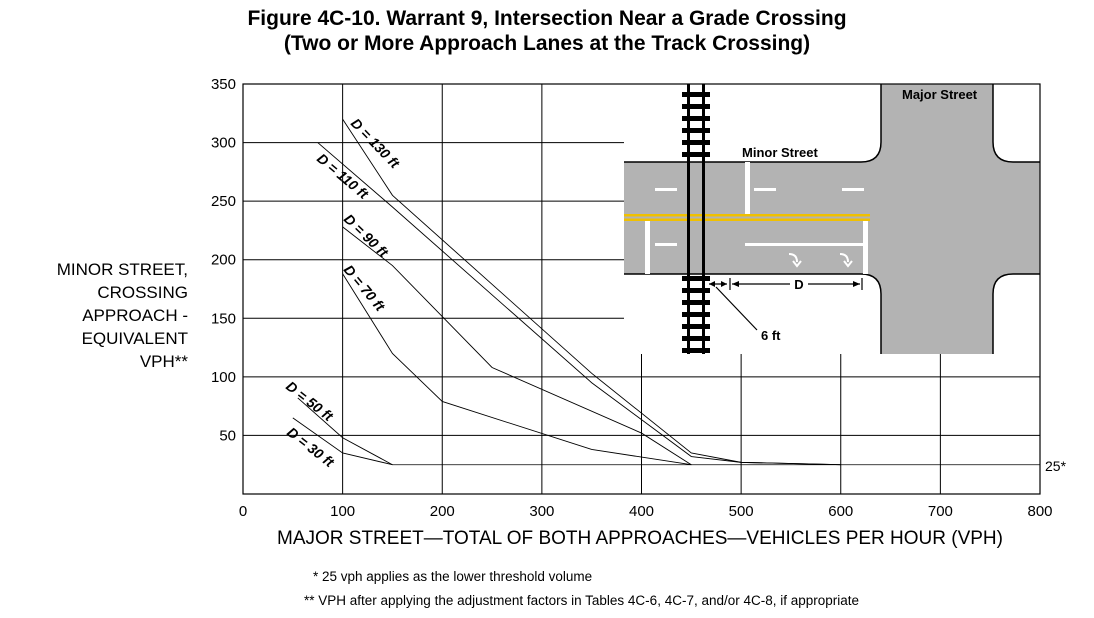 This screenshot has height=618, width=1094. What do you see at coordinates (442, 511) in the screenshot?
I see `x-tick-label: 200` at bounding box center [442, 511].